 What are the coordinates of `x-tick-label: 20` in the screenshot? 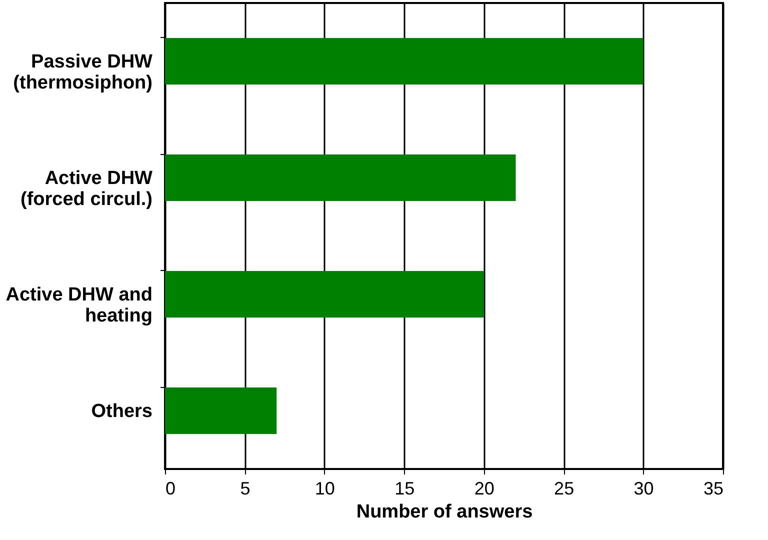 It's located at (484, 488).